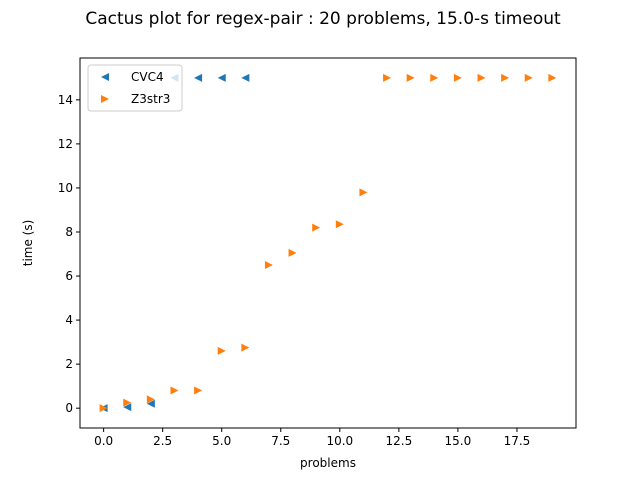 The height and width of the screenshot is (480, 640). Describe the element at coordinates (69, 232) in the screenshot. I see `y-tick-label: 8` at that location.